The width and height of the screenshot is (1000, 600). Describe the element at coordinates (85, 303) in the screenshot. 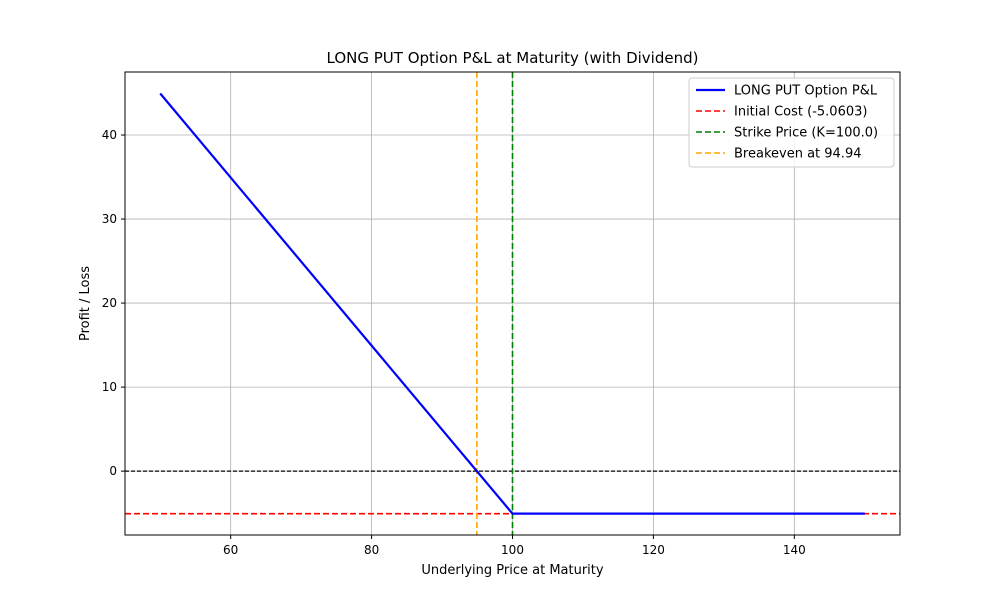

I see `y-axis-label: Profit / Loss` at that location.